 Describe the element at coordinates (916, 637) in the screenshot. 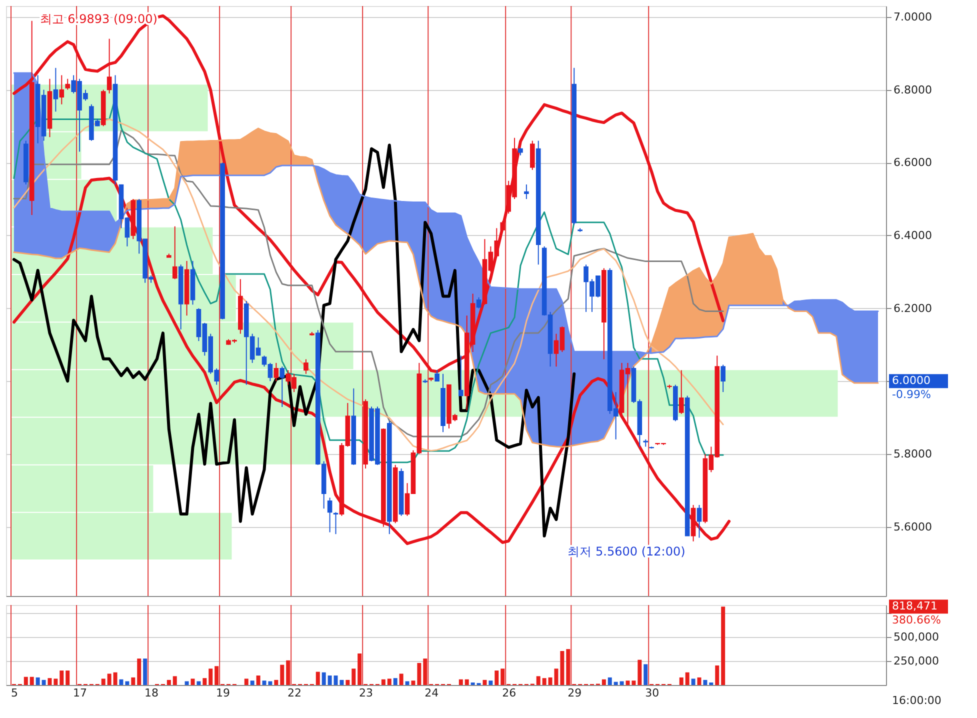

I see `y-tick-label: 500,000` at that location.